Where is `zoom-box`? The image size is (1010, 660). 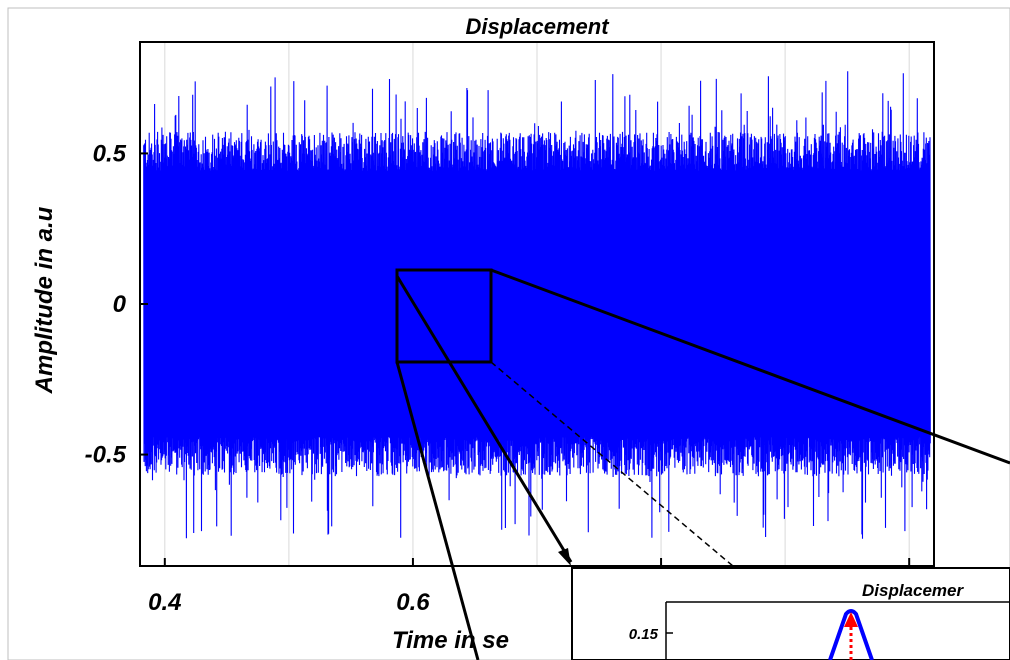
zoom-box is located at coordinates (444, 316).